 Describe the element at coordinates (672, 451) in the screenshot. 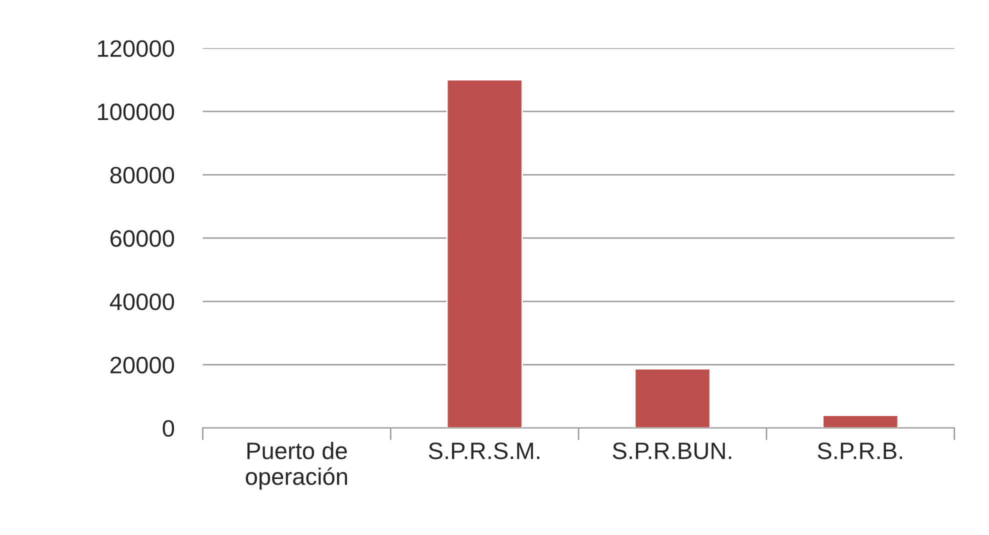

I see `x-tick-label: S.P.R.BUN.` at that location.